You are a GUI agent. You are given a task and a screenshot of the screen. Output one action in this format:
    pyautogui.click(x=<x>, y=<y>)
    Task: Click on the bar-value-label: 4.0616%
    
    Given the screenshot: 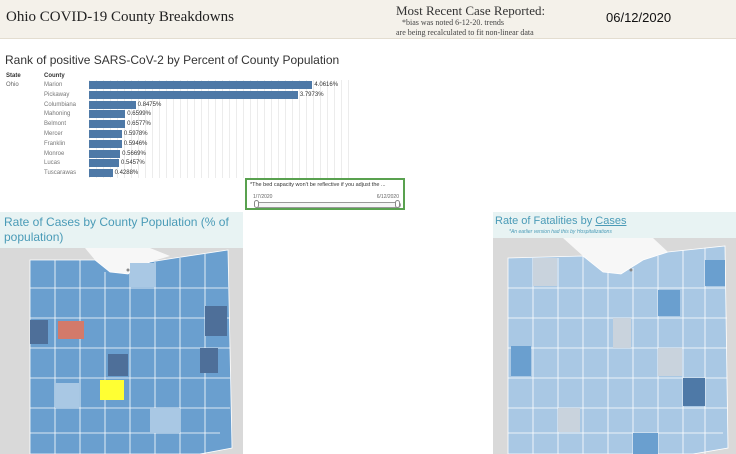 What is the action you would take?
    pyautogui.click(x=326, y=85)
    